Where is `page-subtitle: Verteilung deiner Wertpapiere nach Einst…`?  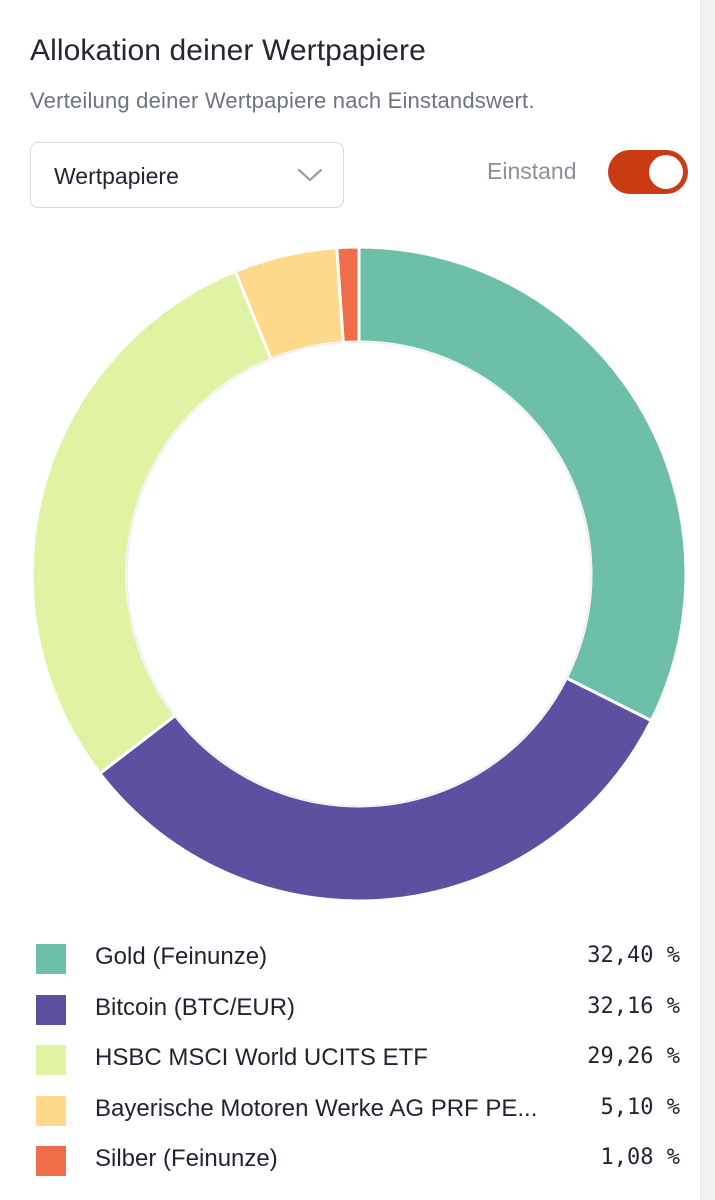
page-subtitle: Verteilung deiner Wertpapiere nach Einst… is located at coordinates (282, 100).